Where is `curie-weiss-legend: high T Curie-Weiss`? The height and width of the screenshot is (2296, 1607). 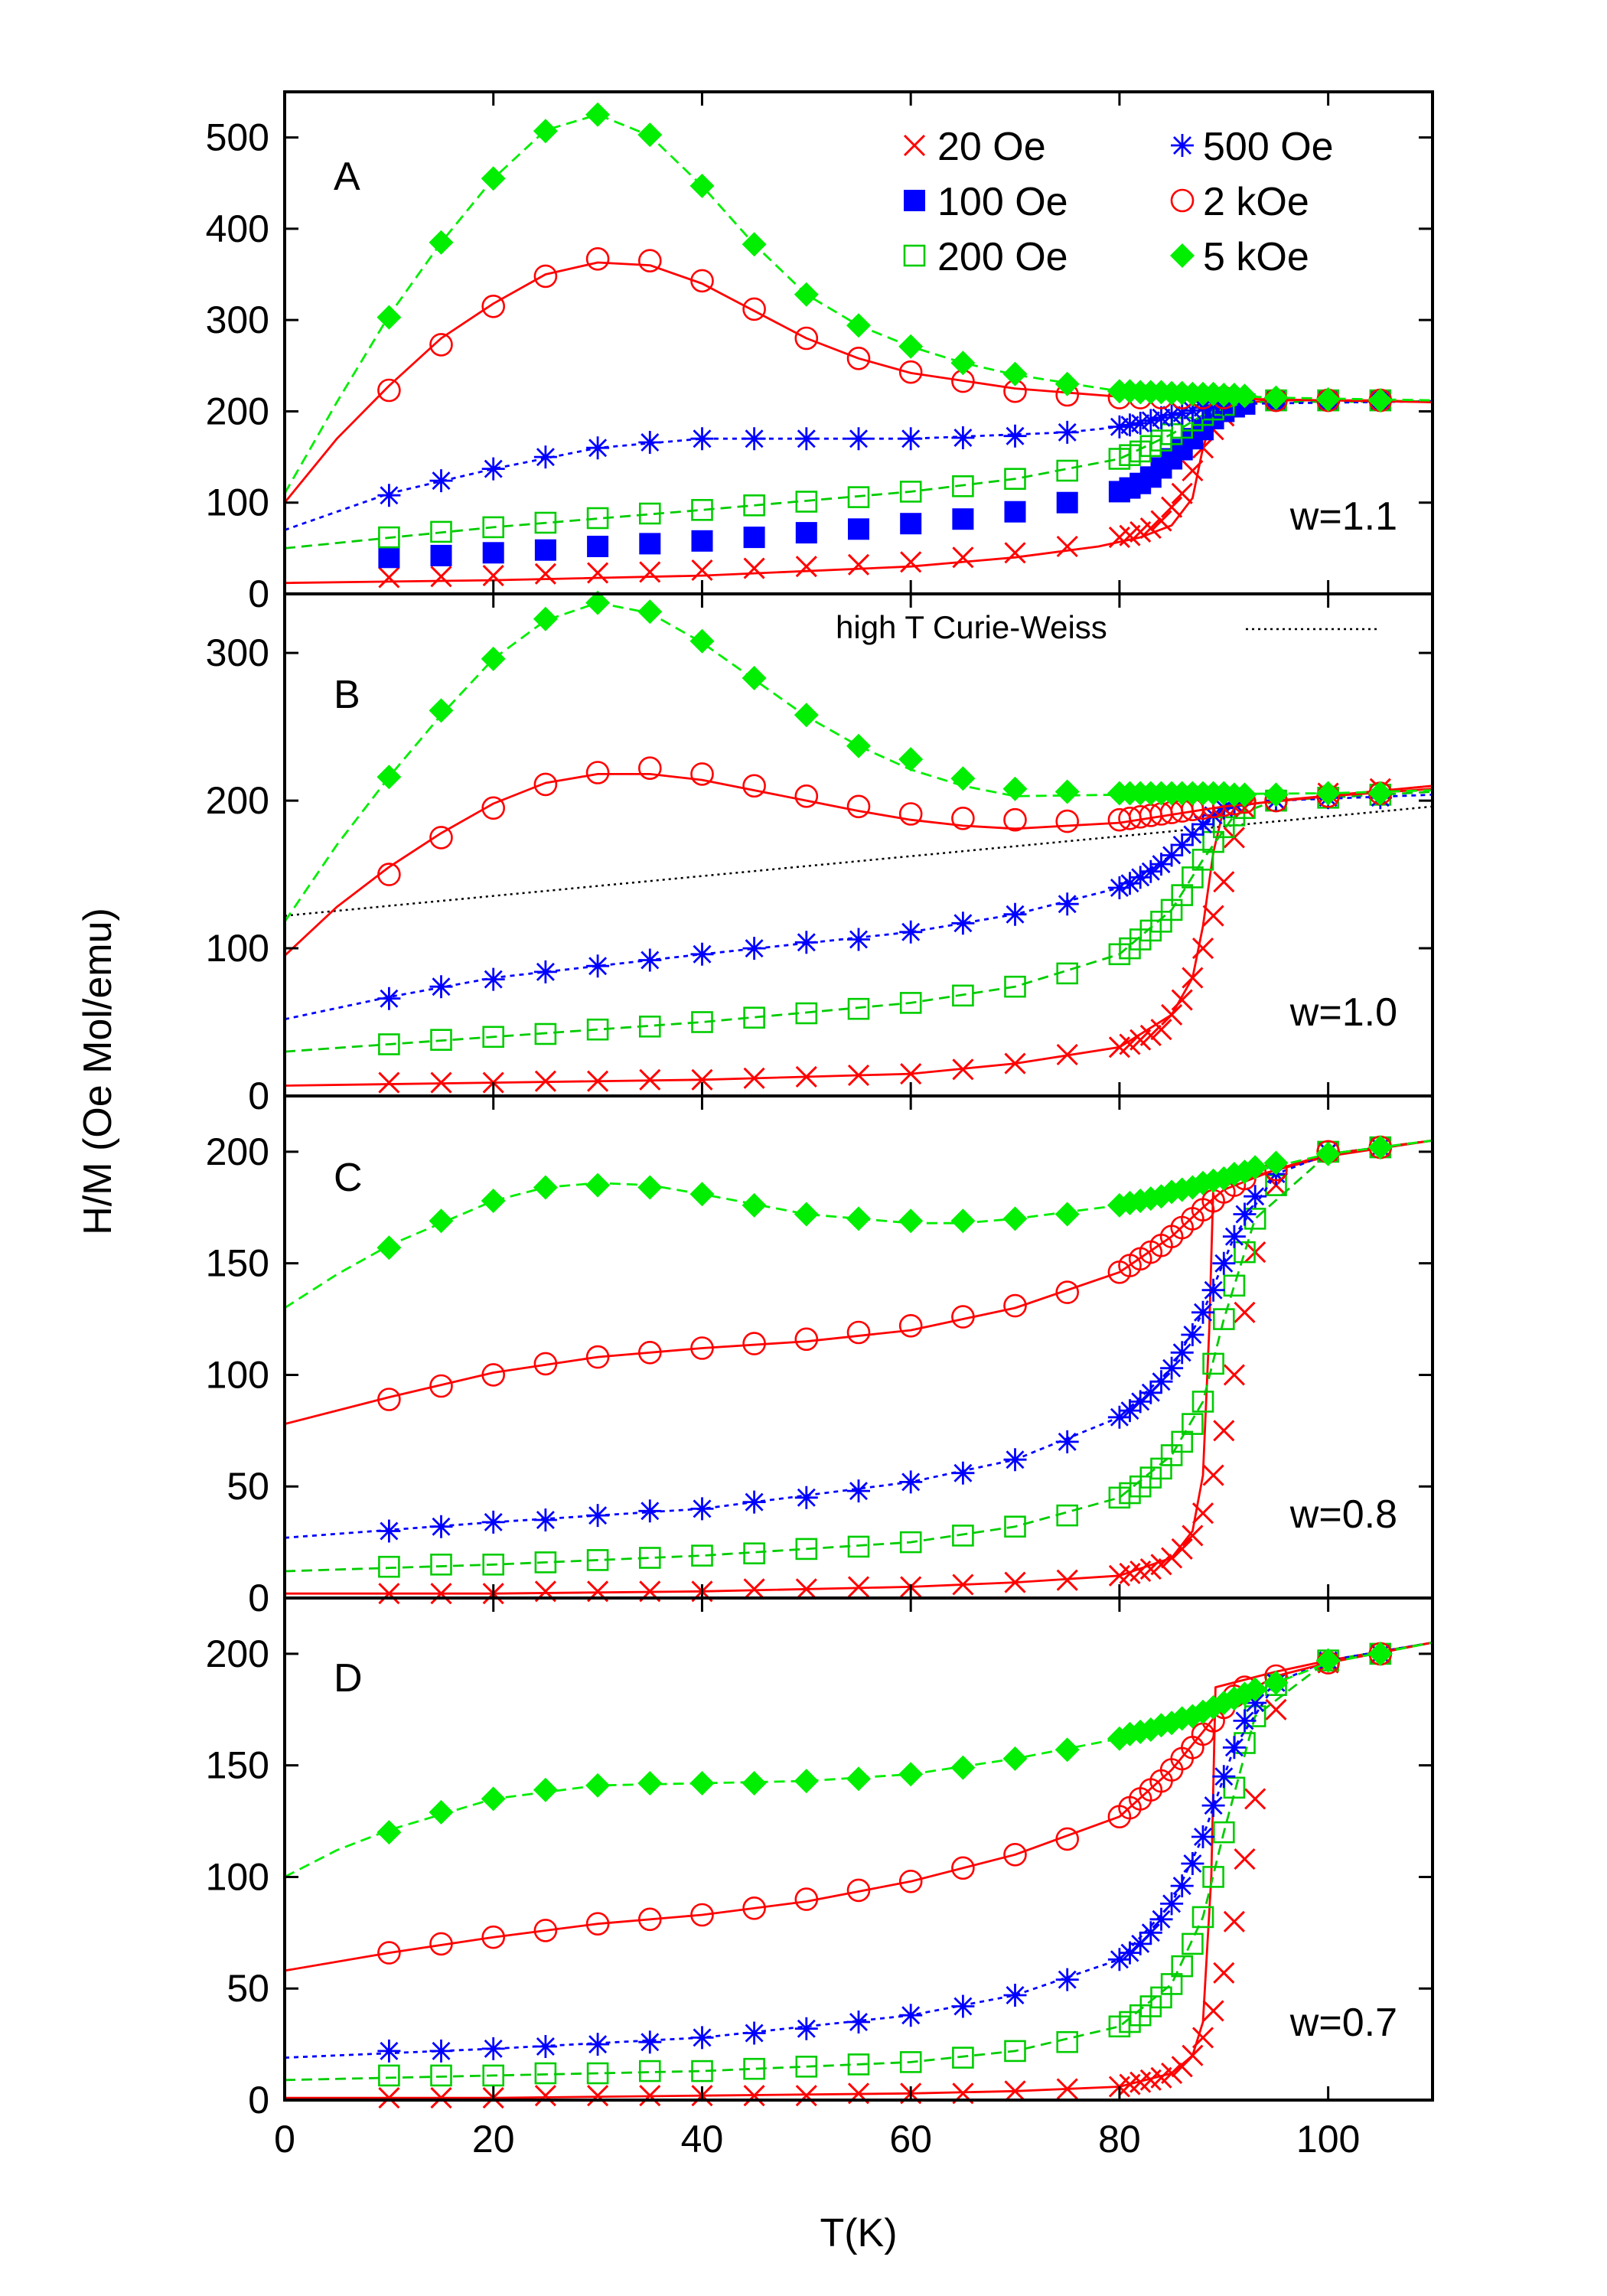
curie-weiss-legend: high T Curie-Weiss is located at coordinates (1106, 627).